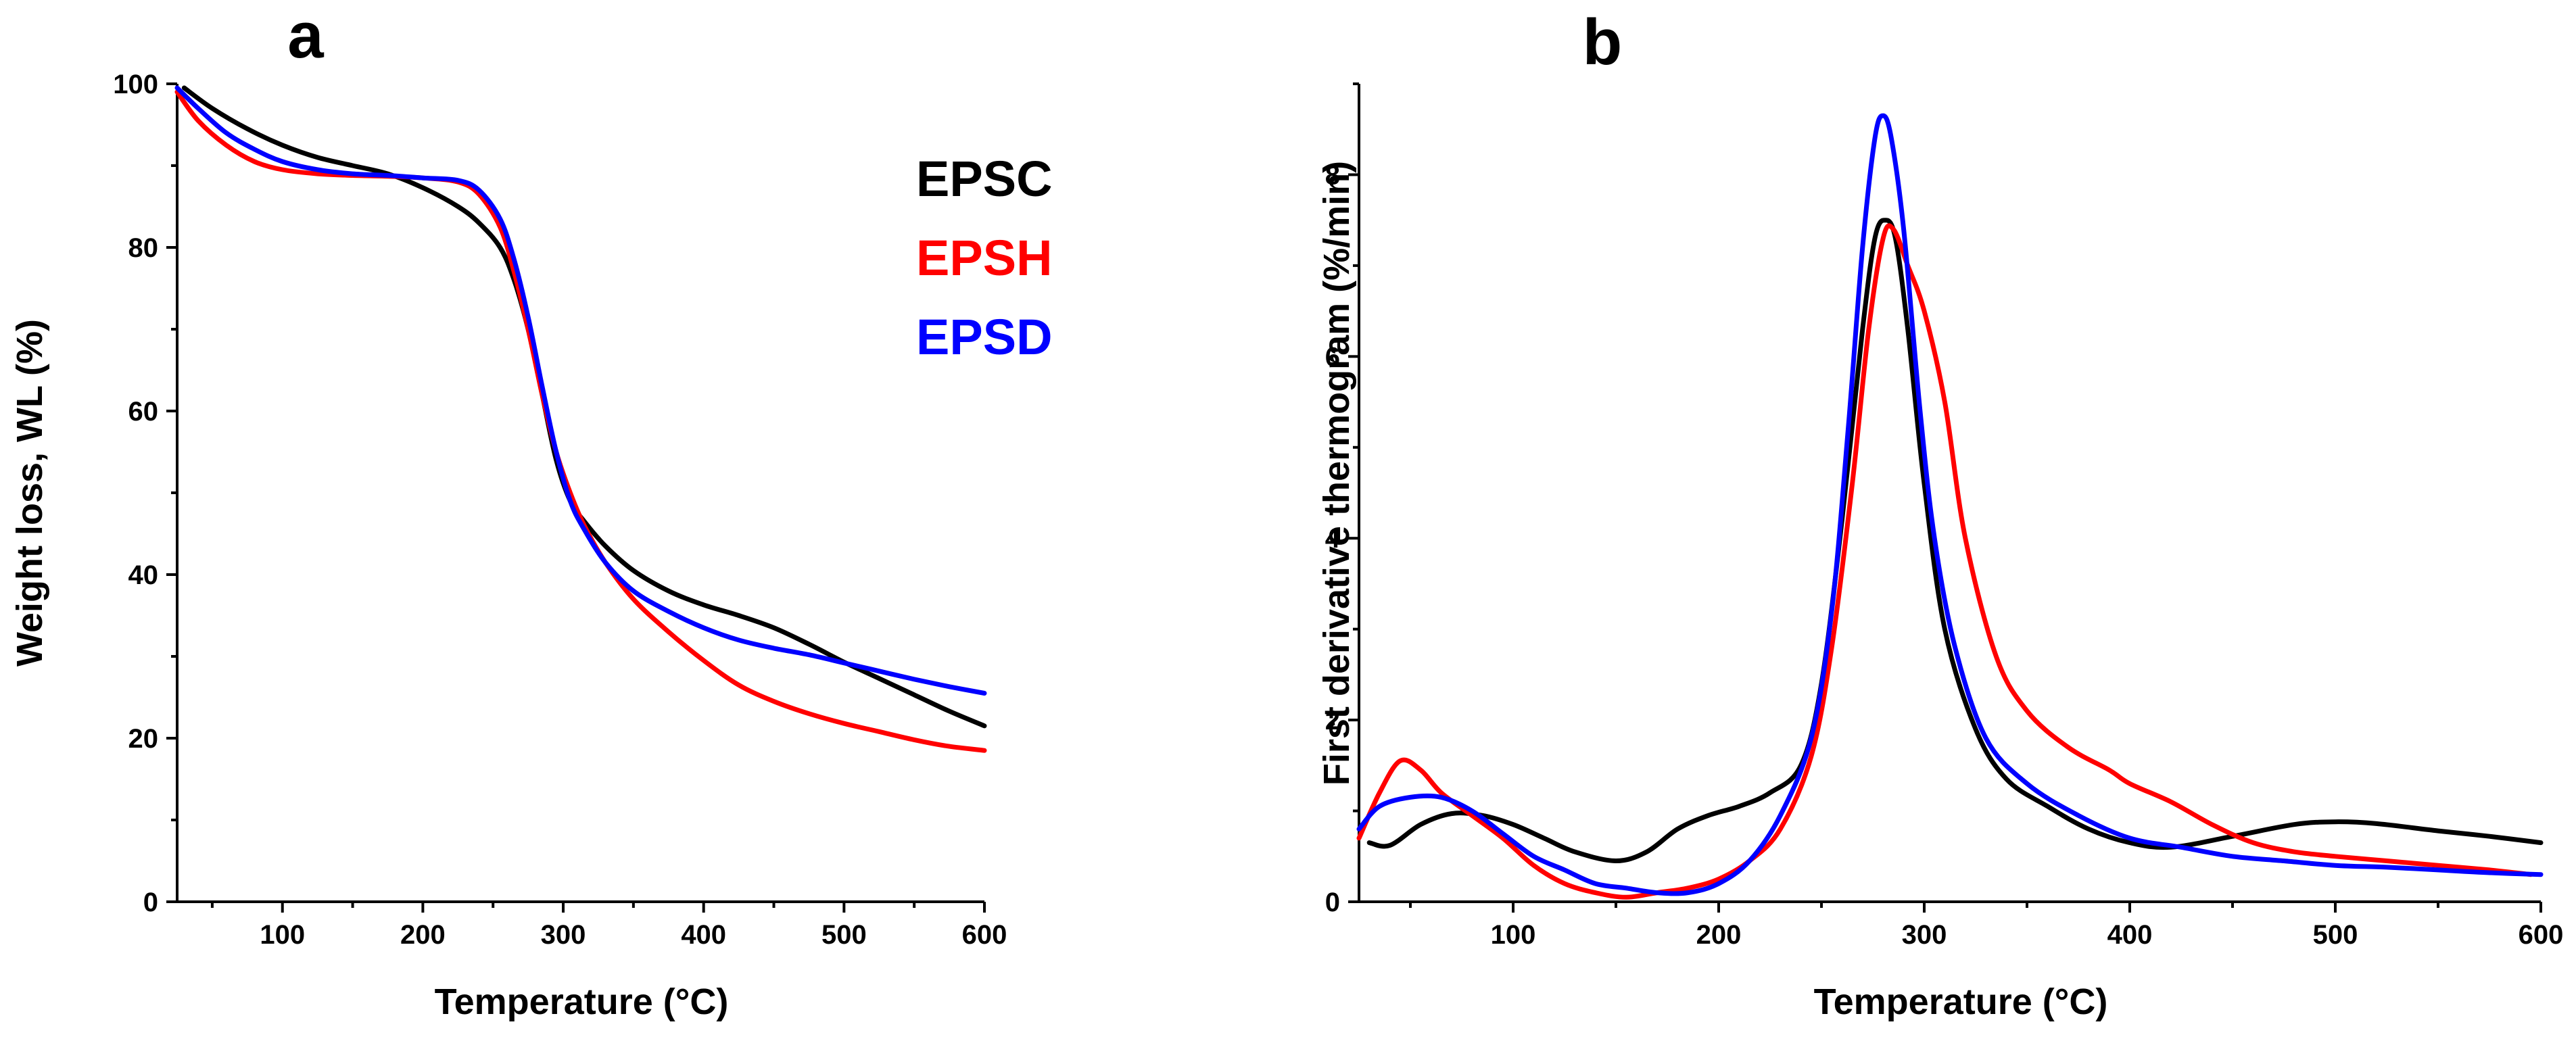  I want to click on panel-a-legend: EPSC EPSH EPSD, so click(984, 258).